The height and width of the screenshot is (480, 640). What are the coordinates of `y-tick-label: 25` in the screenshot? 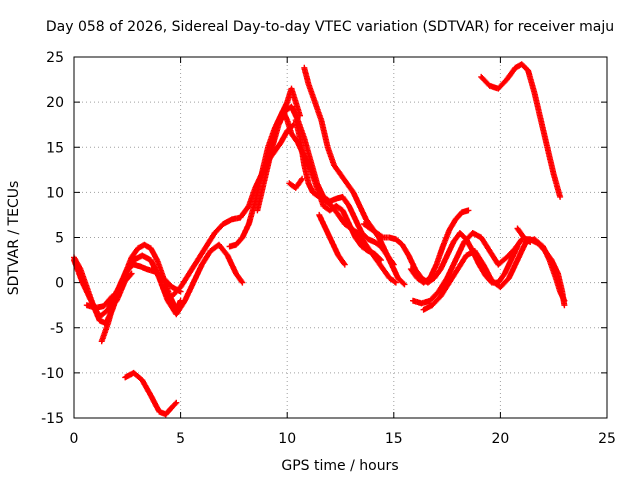 It's located at (55, 58).